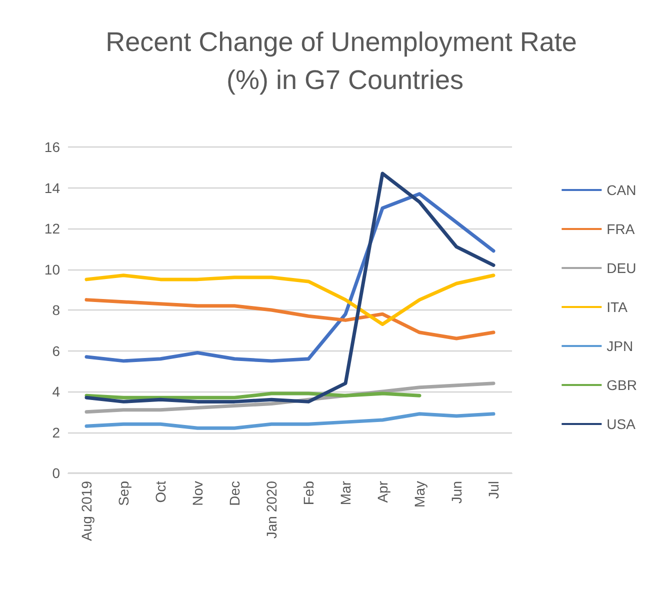 Image resolution: width=664 pixels, height=607 pixels. What do you see at coordinates (56, 473) in the screenshot?
I see `y-tick-label: 0` at bounding box center [56, 473].